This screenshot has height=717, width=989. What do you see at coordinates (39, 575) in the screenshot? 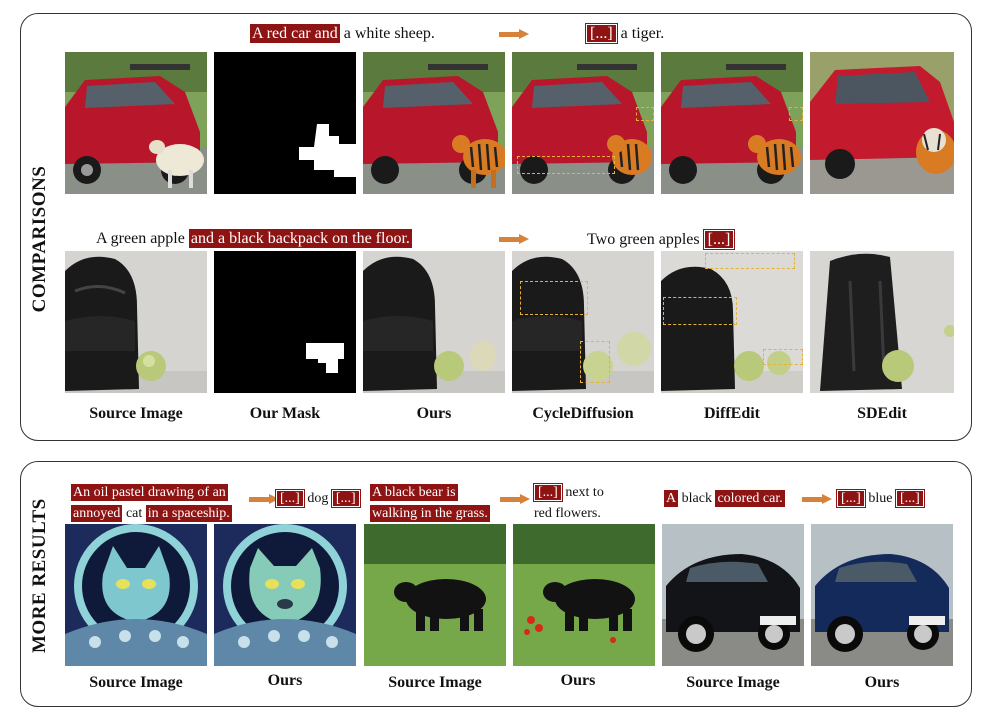
I see `more-results-label: MORE RESULTS` at bounding box center [39, 575].